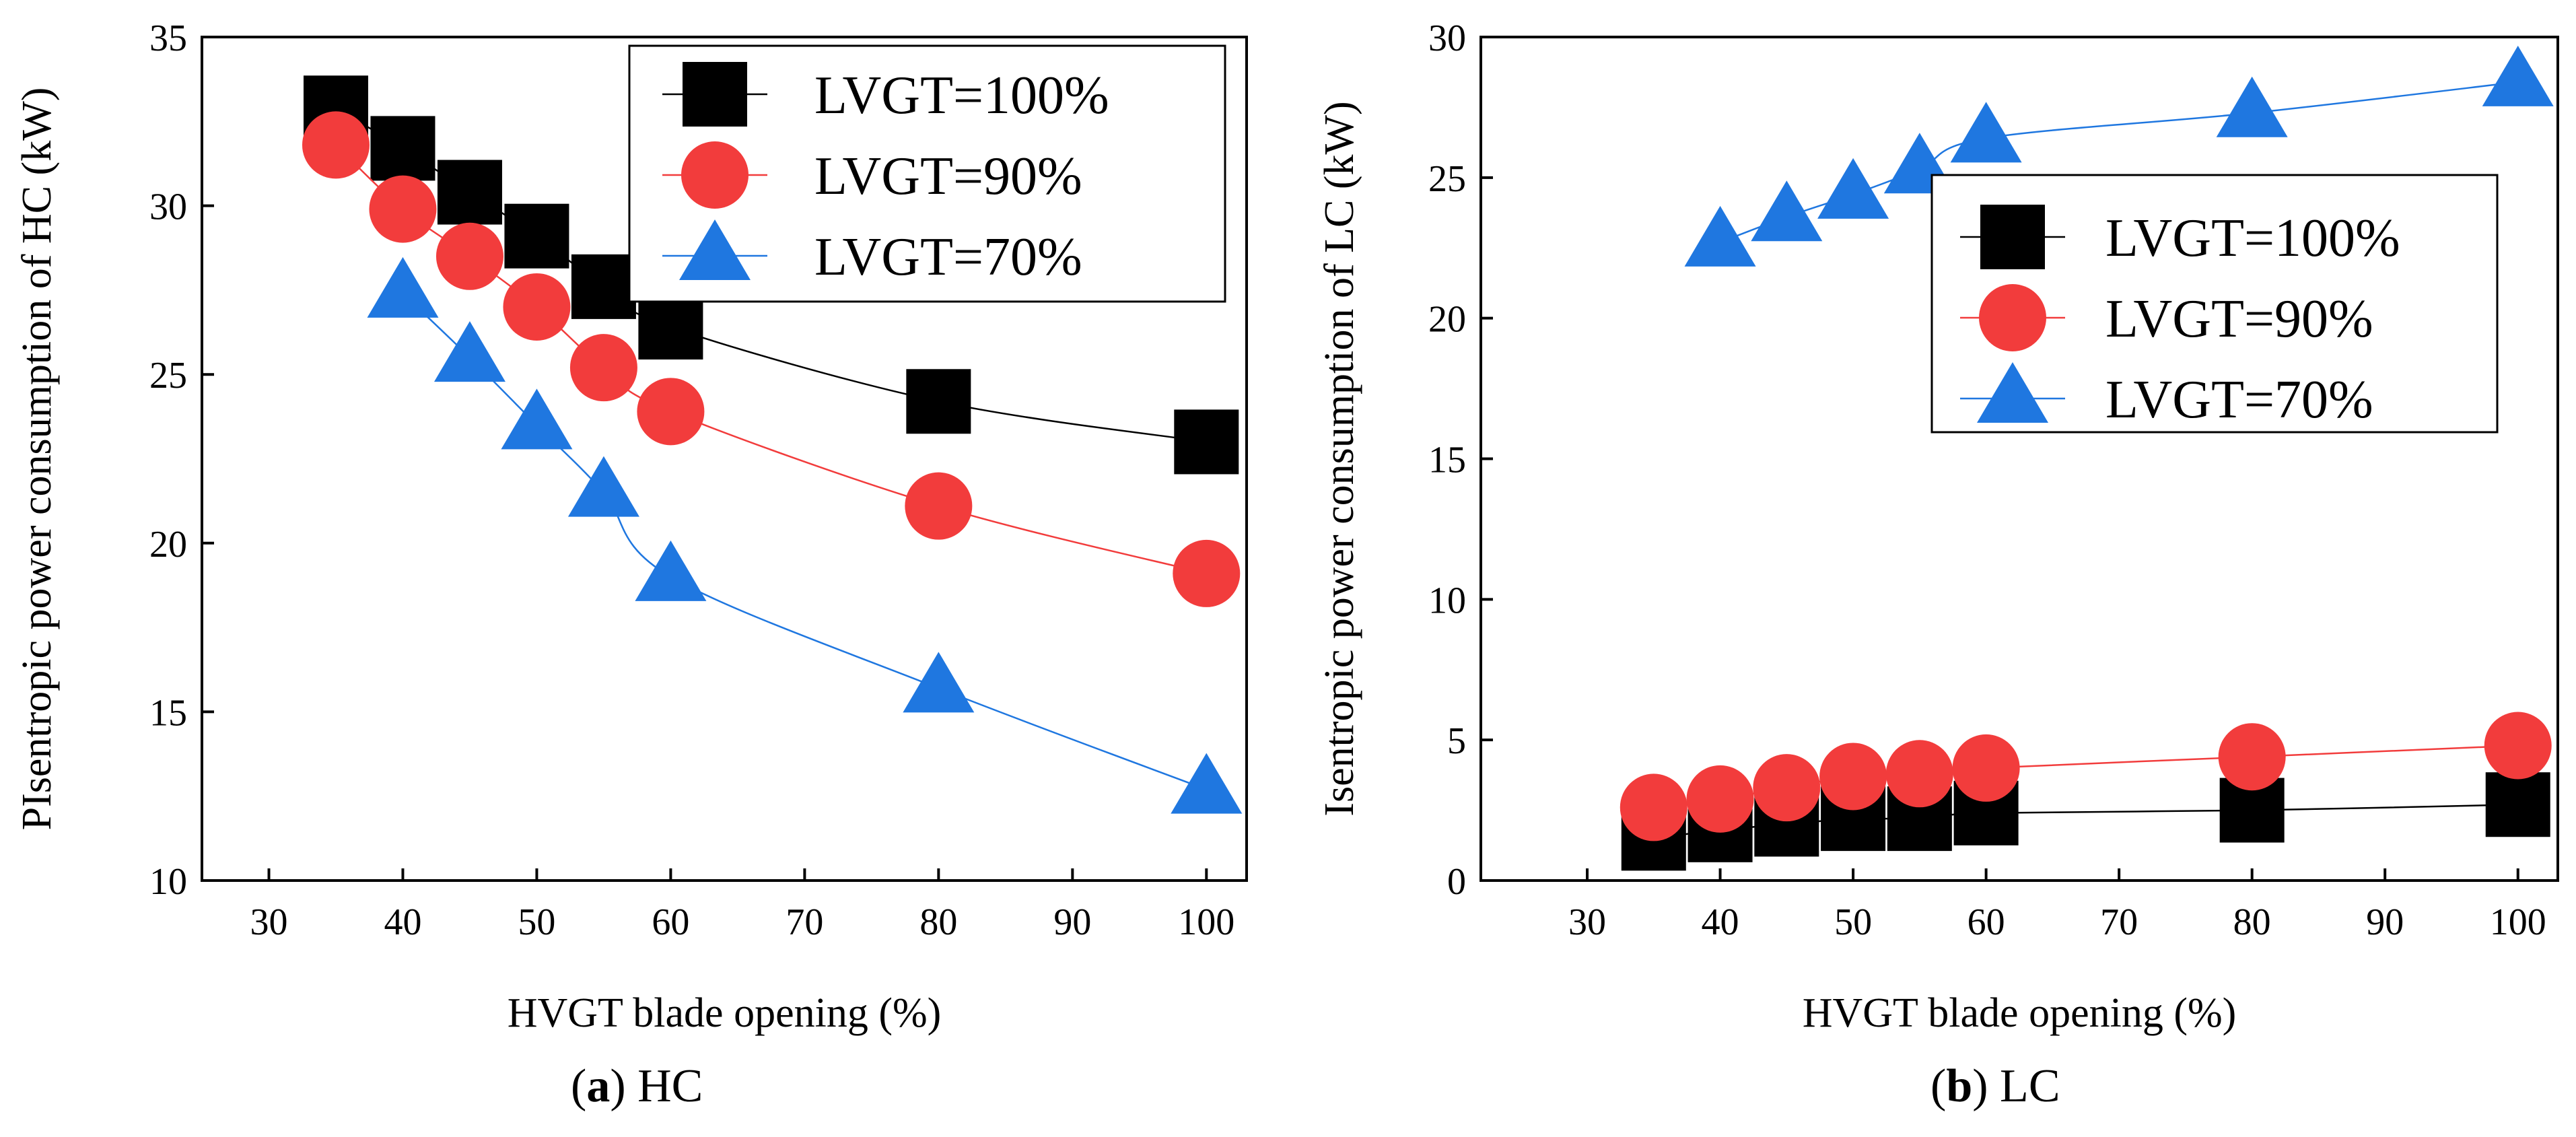 The width and height of the screenshot is (2576, 1137). What do you see at coordinates (1339, 458) in the screenshot?
I see `y-axis-label: Isentropic power consumption of LC (kW)` at bounding box center [1339, 458].